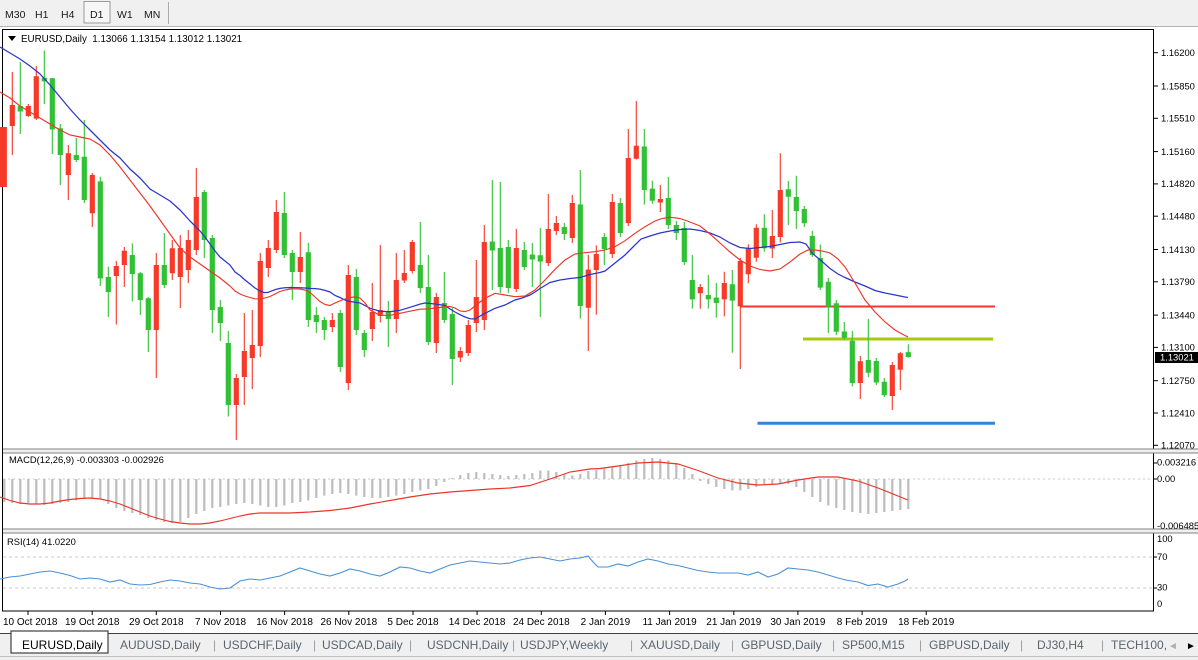 The image size is (1198, 660). I want to click on svg-text: 1.14820, so click(1178, 183).